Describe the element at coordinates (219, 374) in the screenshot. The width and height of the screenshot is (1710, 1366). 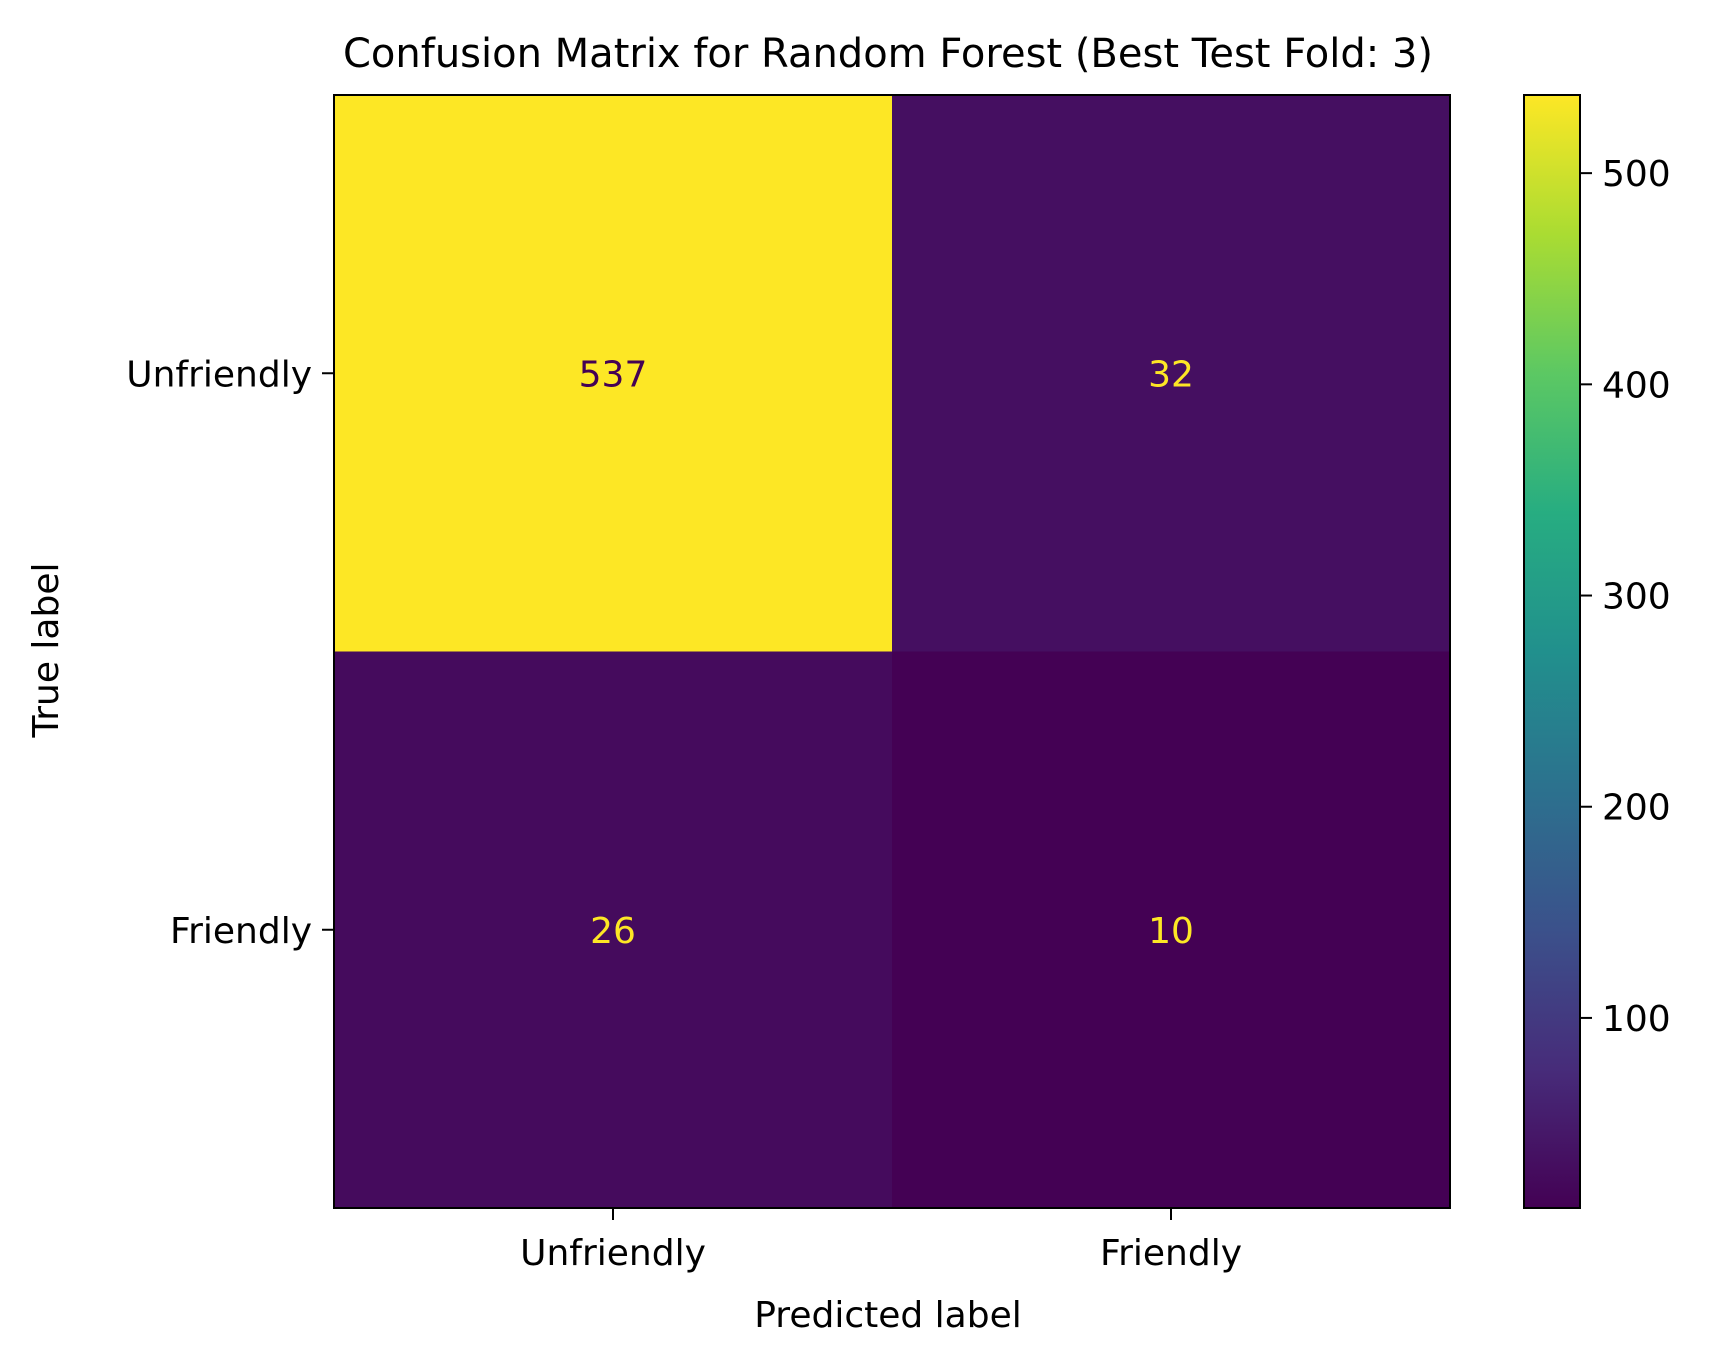
I see `y-tick-label: Unfriendly` at that location.